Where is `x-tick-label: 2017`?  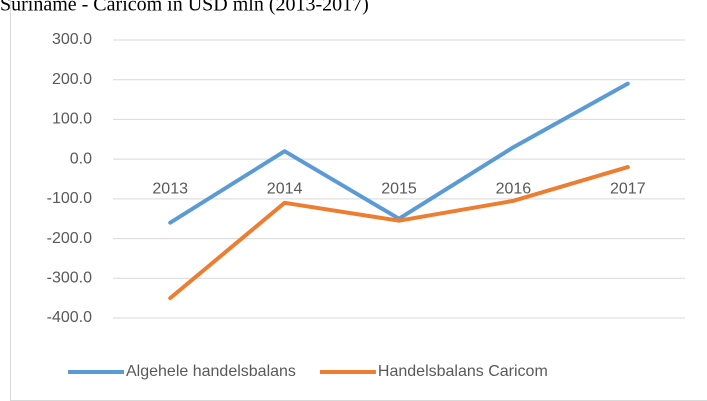 x-tick-label: 2017 is located at coordinates (628, 188).